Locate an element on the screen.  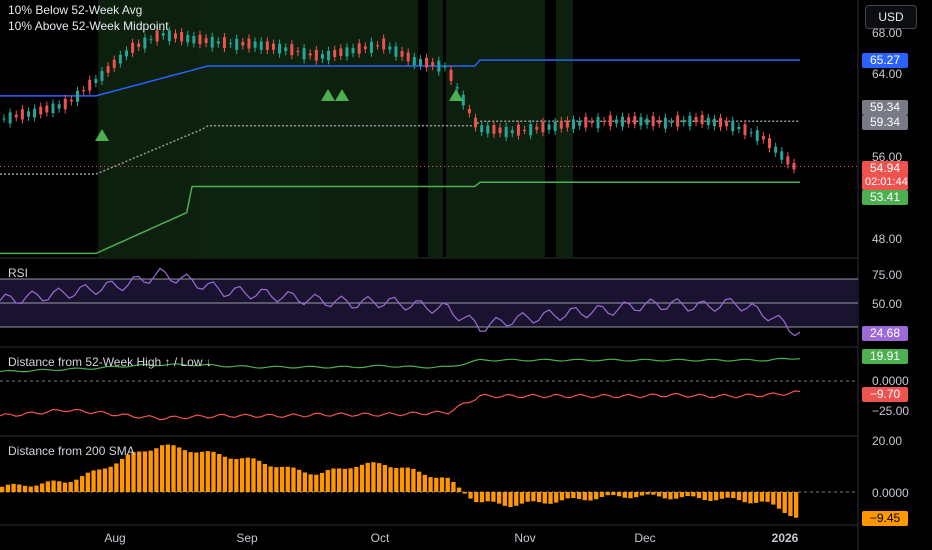
rsi-value-badge: 24.68 is located at coordinates (885, 333).